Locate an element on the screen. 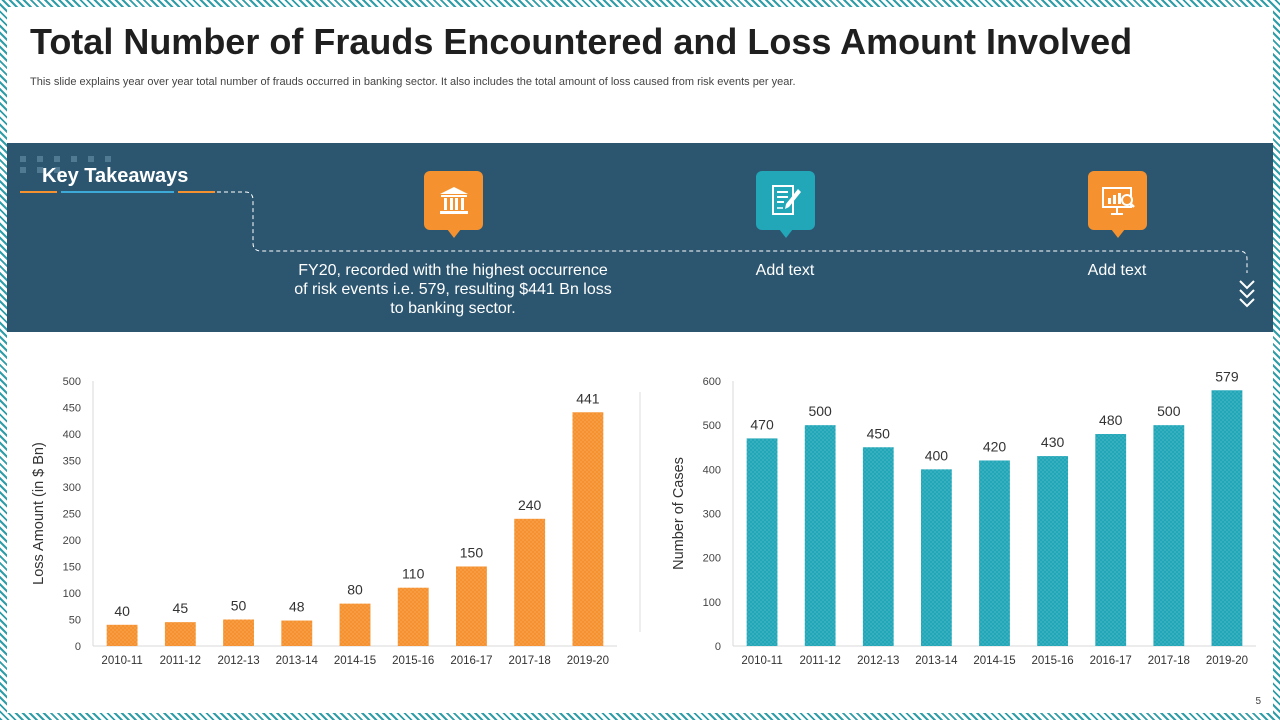 The height and width of the screenshot is (720, 1280). cases-x-tick-label: 2013-14 is located at coordinates (936, 661).